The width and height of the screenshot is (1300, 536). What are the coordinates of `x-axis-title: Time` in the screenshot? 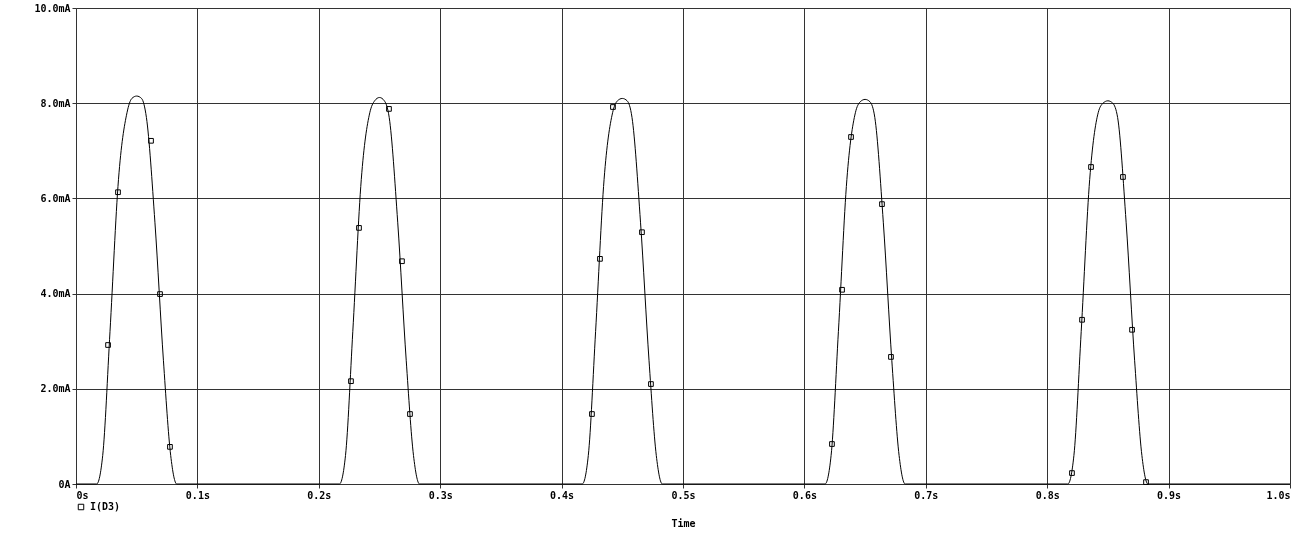 It's located at (683, 523).